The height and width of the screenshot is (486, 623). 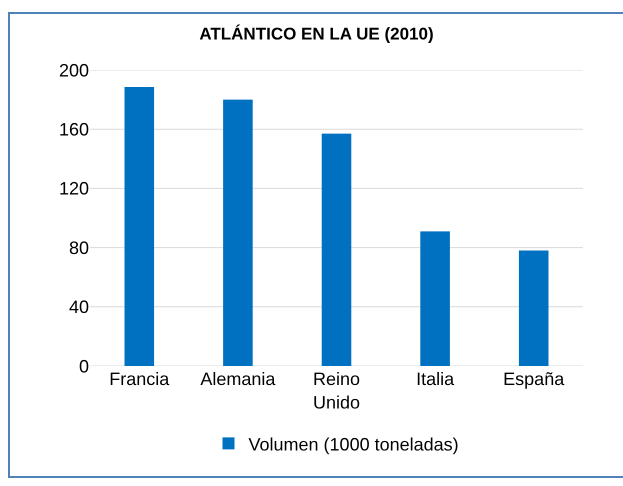 I want to click on x-tick-label: Reino Unido, so click(x=336, y=390).